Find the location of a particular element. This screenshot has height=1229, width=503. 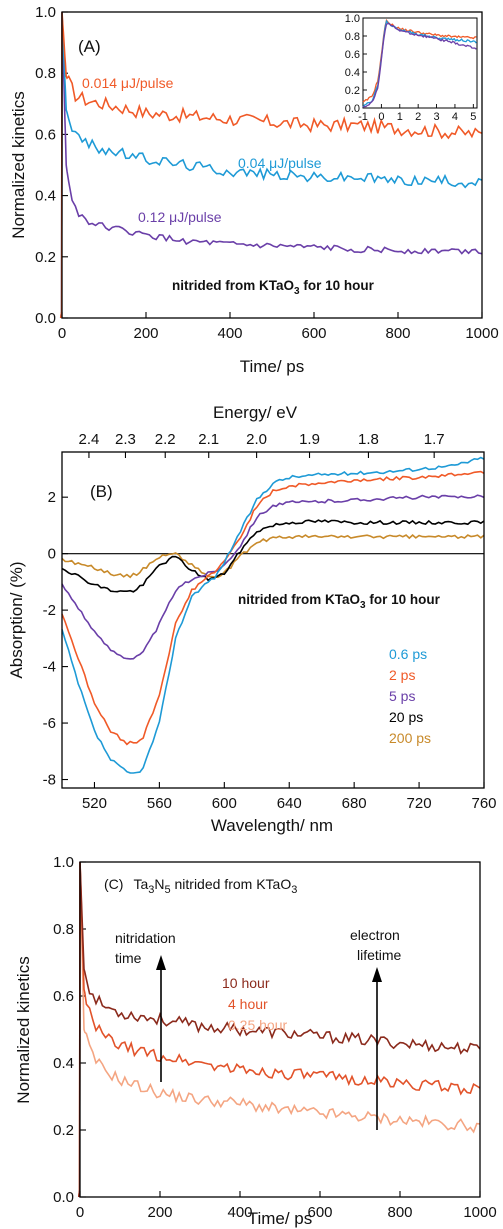

panel-b-ytick-label: -6 is located at coordinates (49, 723).